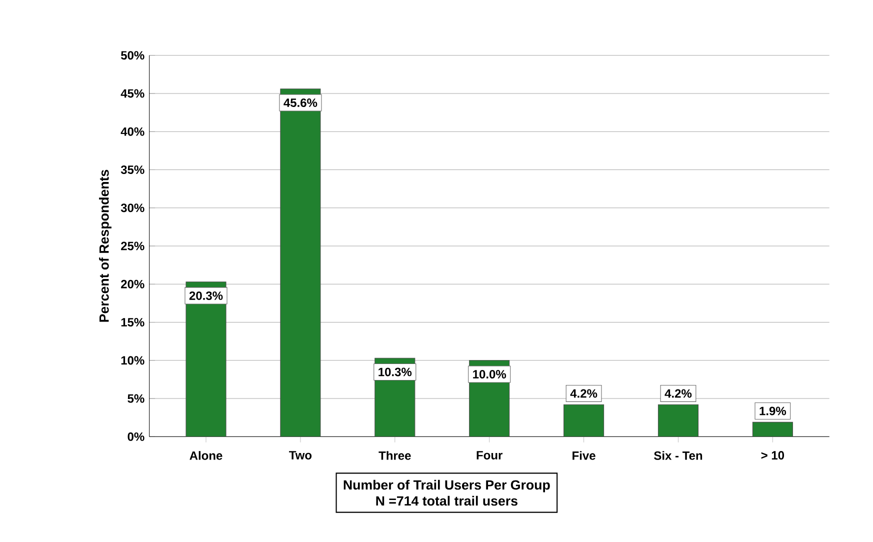  Describe the element at coordinates (136, 398) in the screenshot. I see `y-tick-label: 5%` at that location.